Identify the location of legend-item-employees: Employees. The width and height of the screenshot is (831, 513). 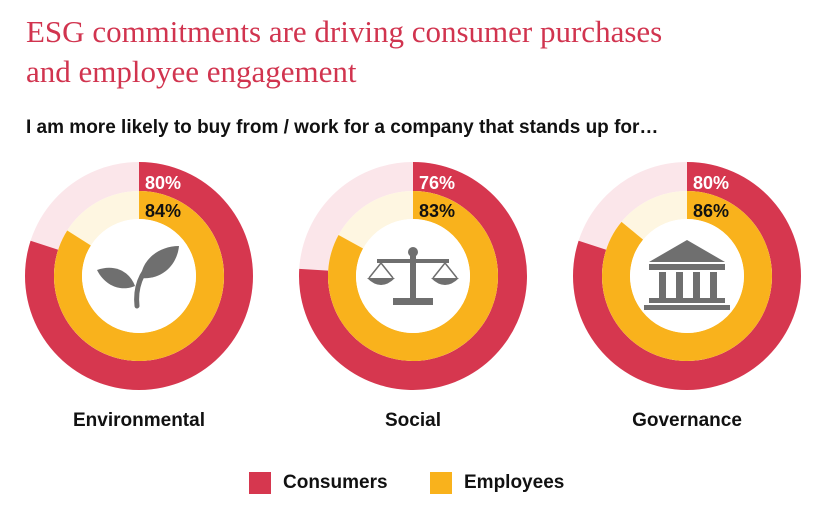
(497, 483).